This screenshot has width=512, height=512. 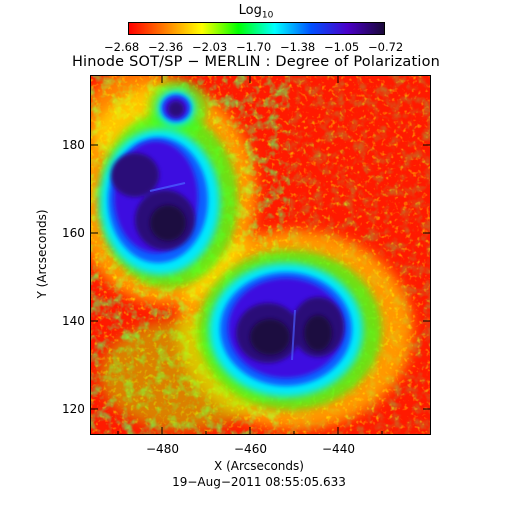 I want to click on y-tick-label: 160, so click(x=73, y=233).